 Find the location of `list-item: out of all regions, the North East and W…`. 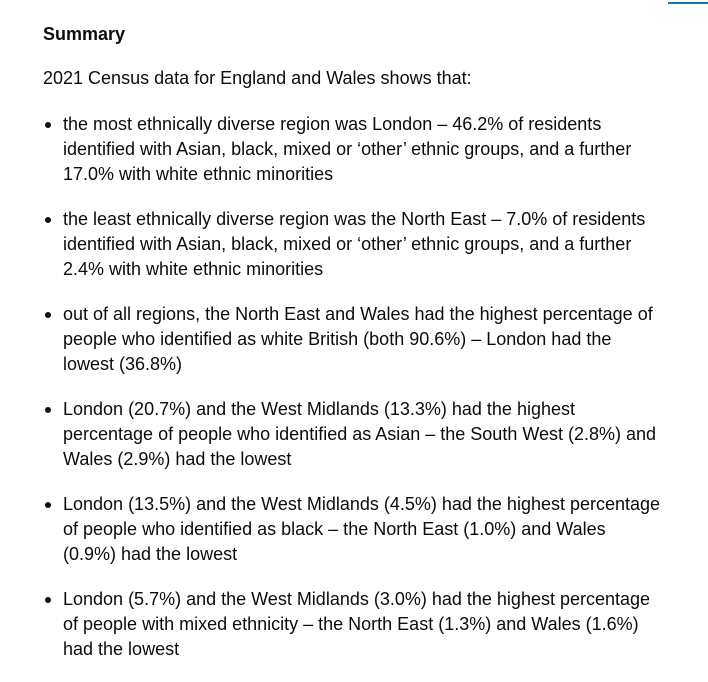

list-item: out of all regions, the North East and W… is located at coordinates (373, 339).